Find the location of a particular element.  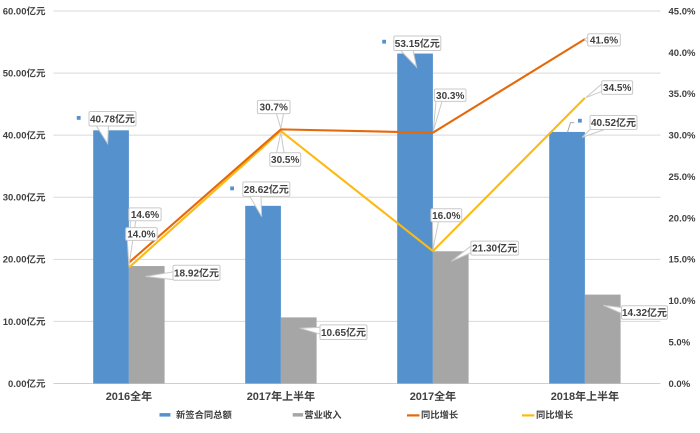

svg-text: 40.52 is located at coordinates (603, 123).